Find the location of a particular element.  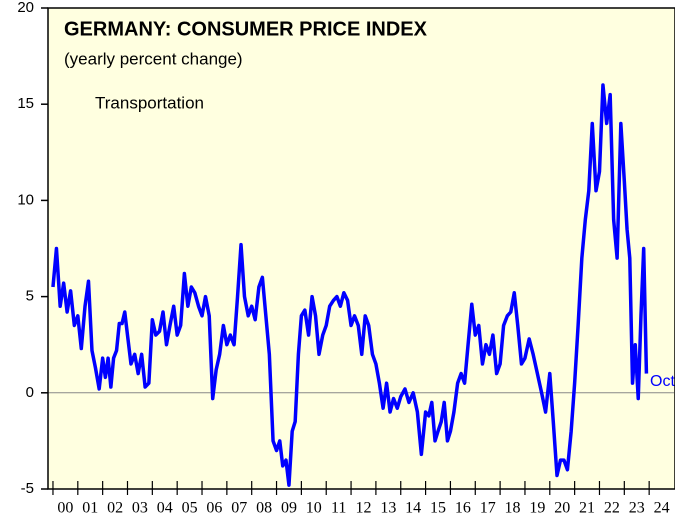

y-tick-label: -5 is located at coordinates (27, 488).